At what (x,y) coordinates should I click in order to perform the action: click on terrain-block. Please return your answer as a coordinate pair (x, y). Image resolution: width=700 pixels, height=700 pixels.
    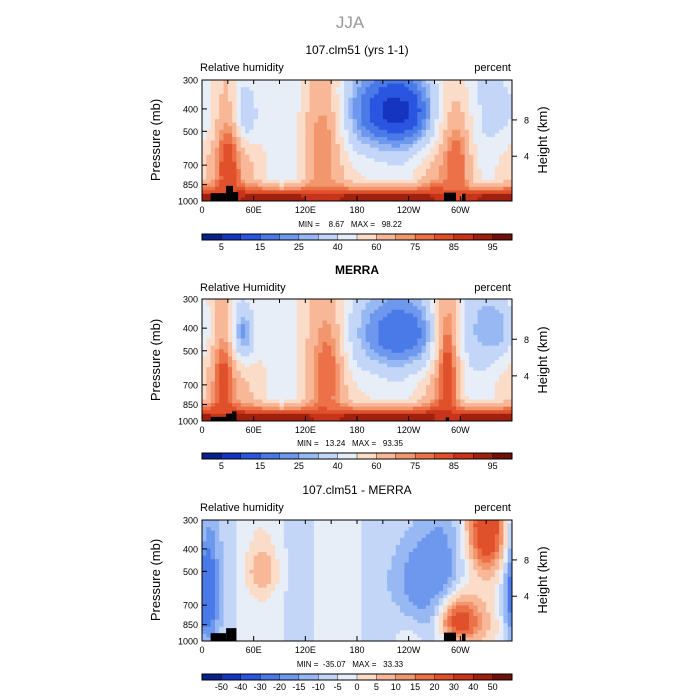
    Looking at the image, I should click on (229, 193).